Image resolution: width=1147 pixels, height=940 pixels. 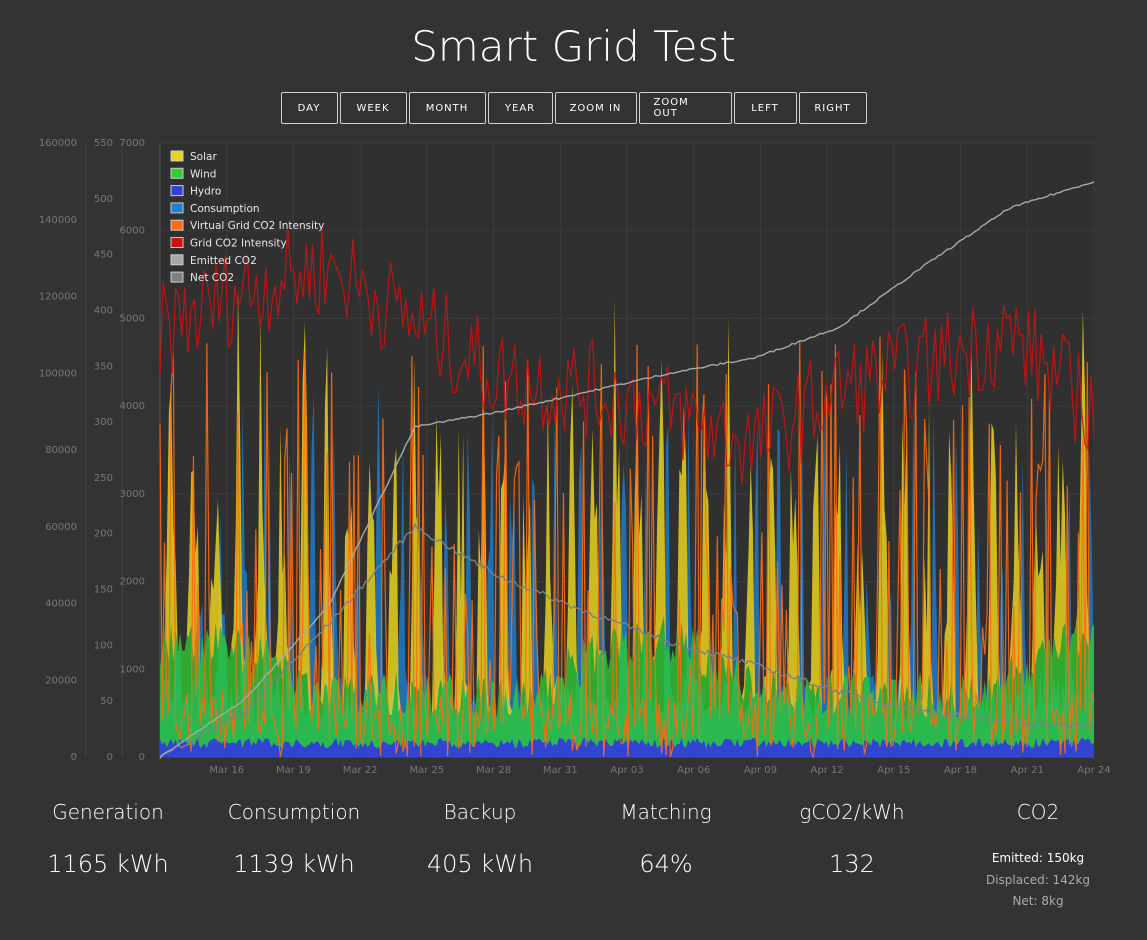 What do you see at coordinates (827, 770) in the screenshot?
I see `x-tick-label: Apr 12` at bounding box center [827, 770].